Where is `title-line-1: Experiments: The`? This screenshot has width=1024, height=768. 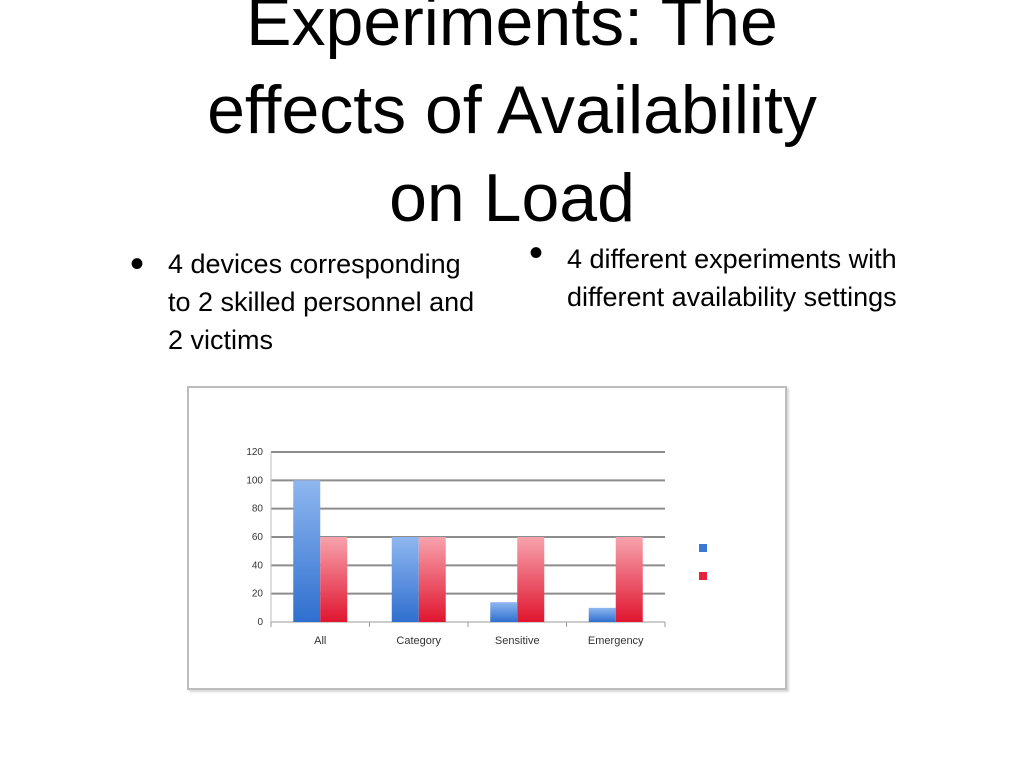 title-line-1: Experiments: The is located at coordinates (512, 30).